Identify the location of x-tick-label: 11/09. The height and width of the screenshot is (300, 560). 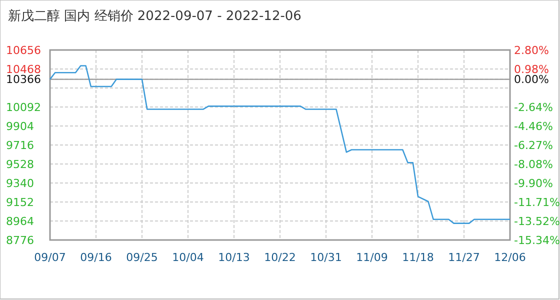
(372, 257).